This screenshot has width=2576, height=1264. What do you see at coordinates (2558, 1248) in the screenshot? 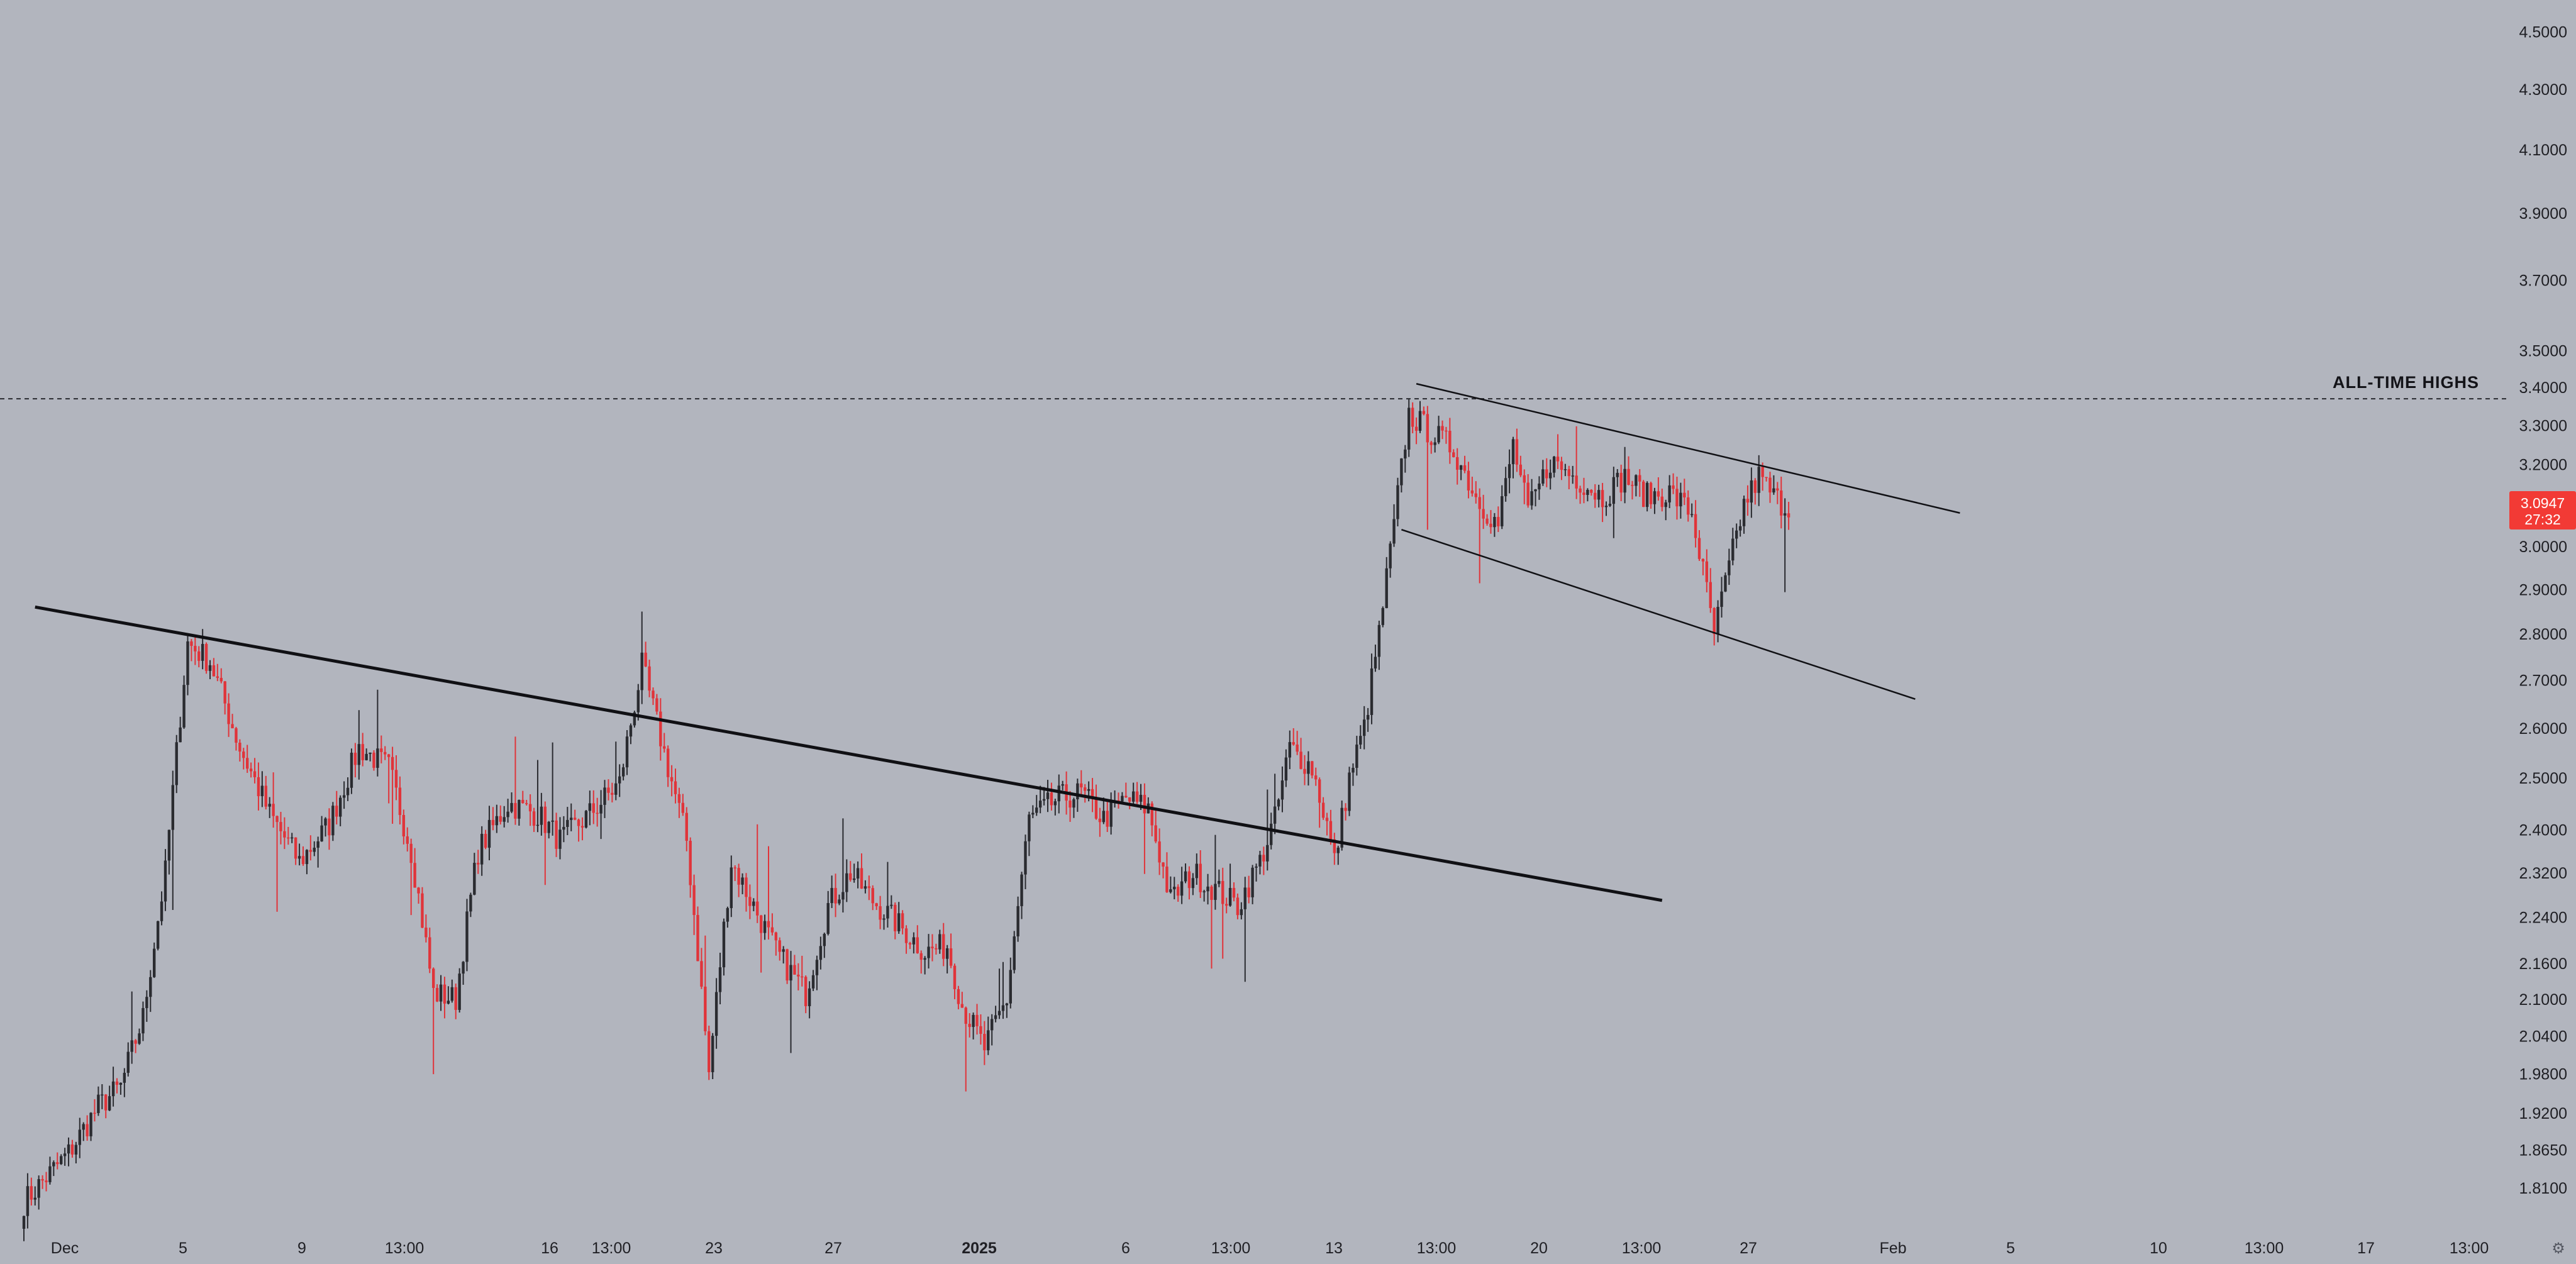
I see `gear-icon: ⚙` at bounding box center [2558, 1248].